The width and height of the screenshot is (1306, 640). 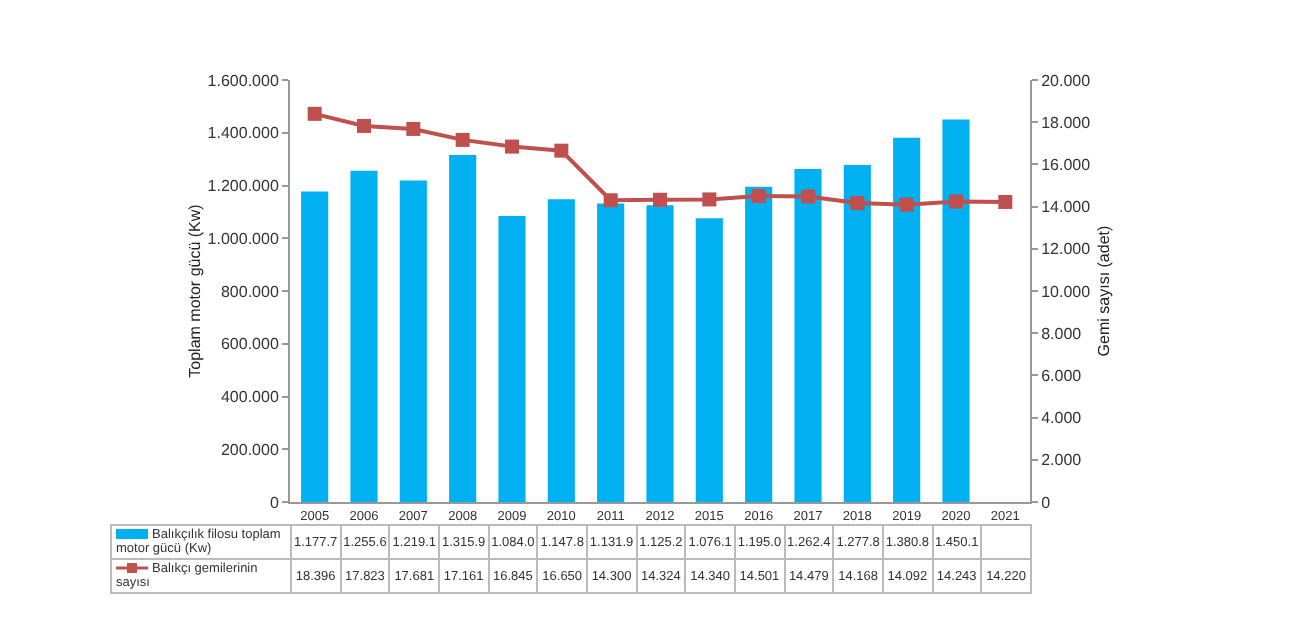 What do you see at coordinates (1104, 290) in the screenshot?
I see `y2-axis-title: Gemi sayısı (adet)` at bounding box center [1104, 290].